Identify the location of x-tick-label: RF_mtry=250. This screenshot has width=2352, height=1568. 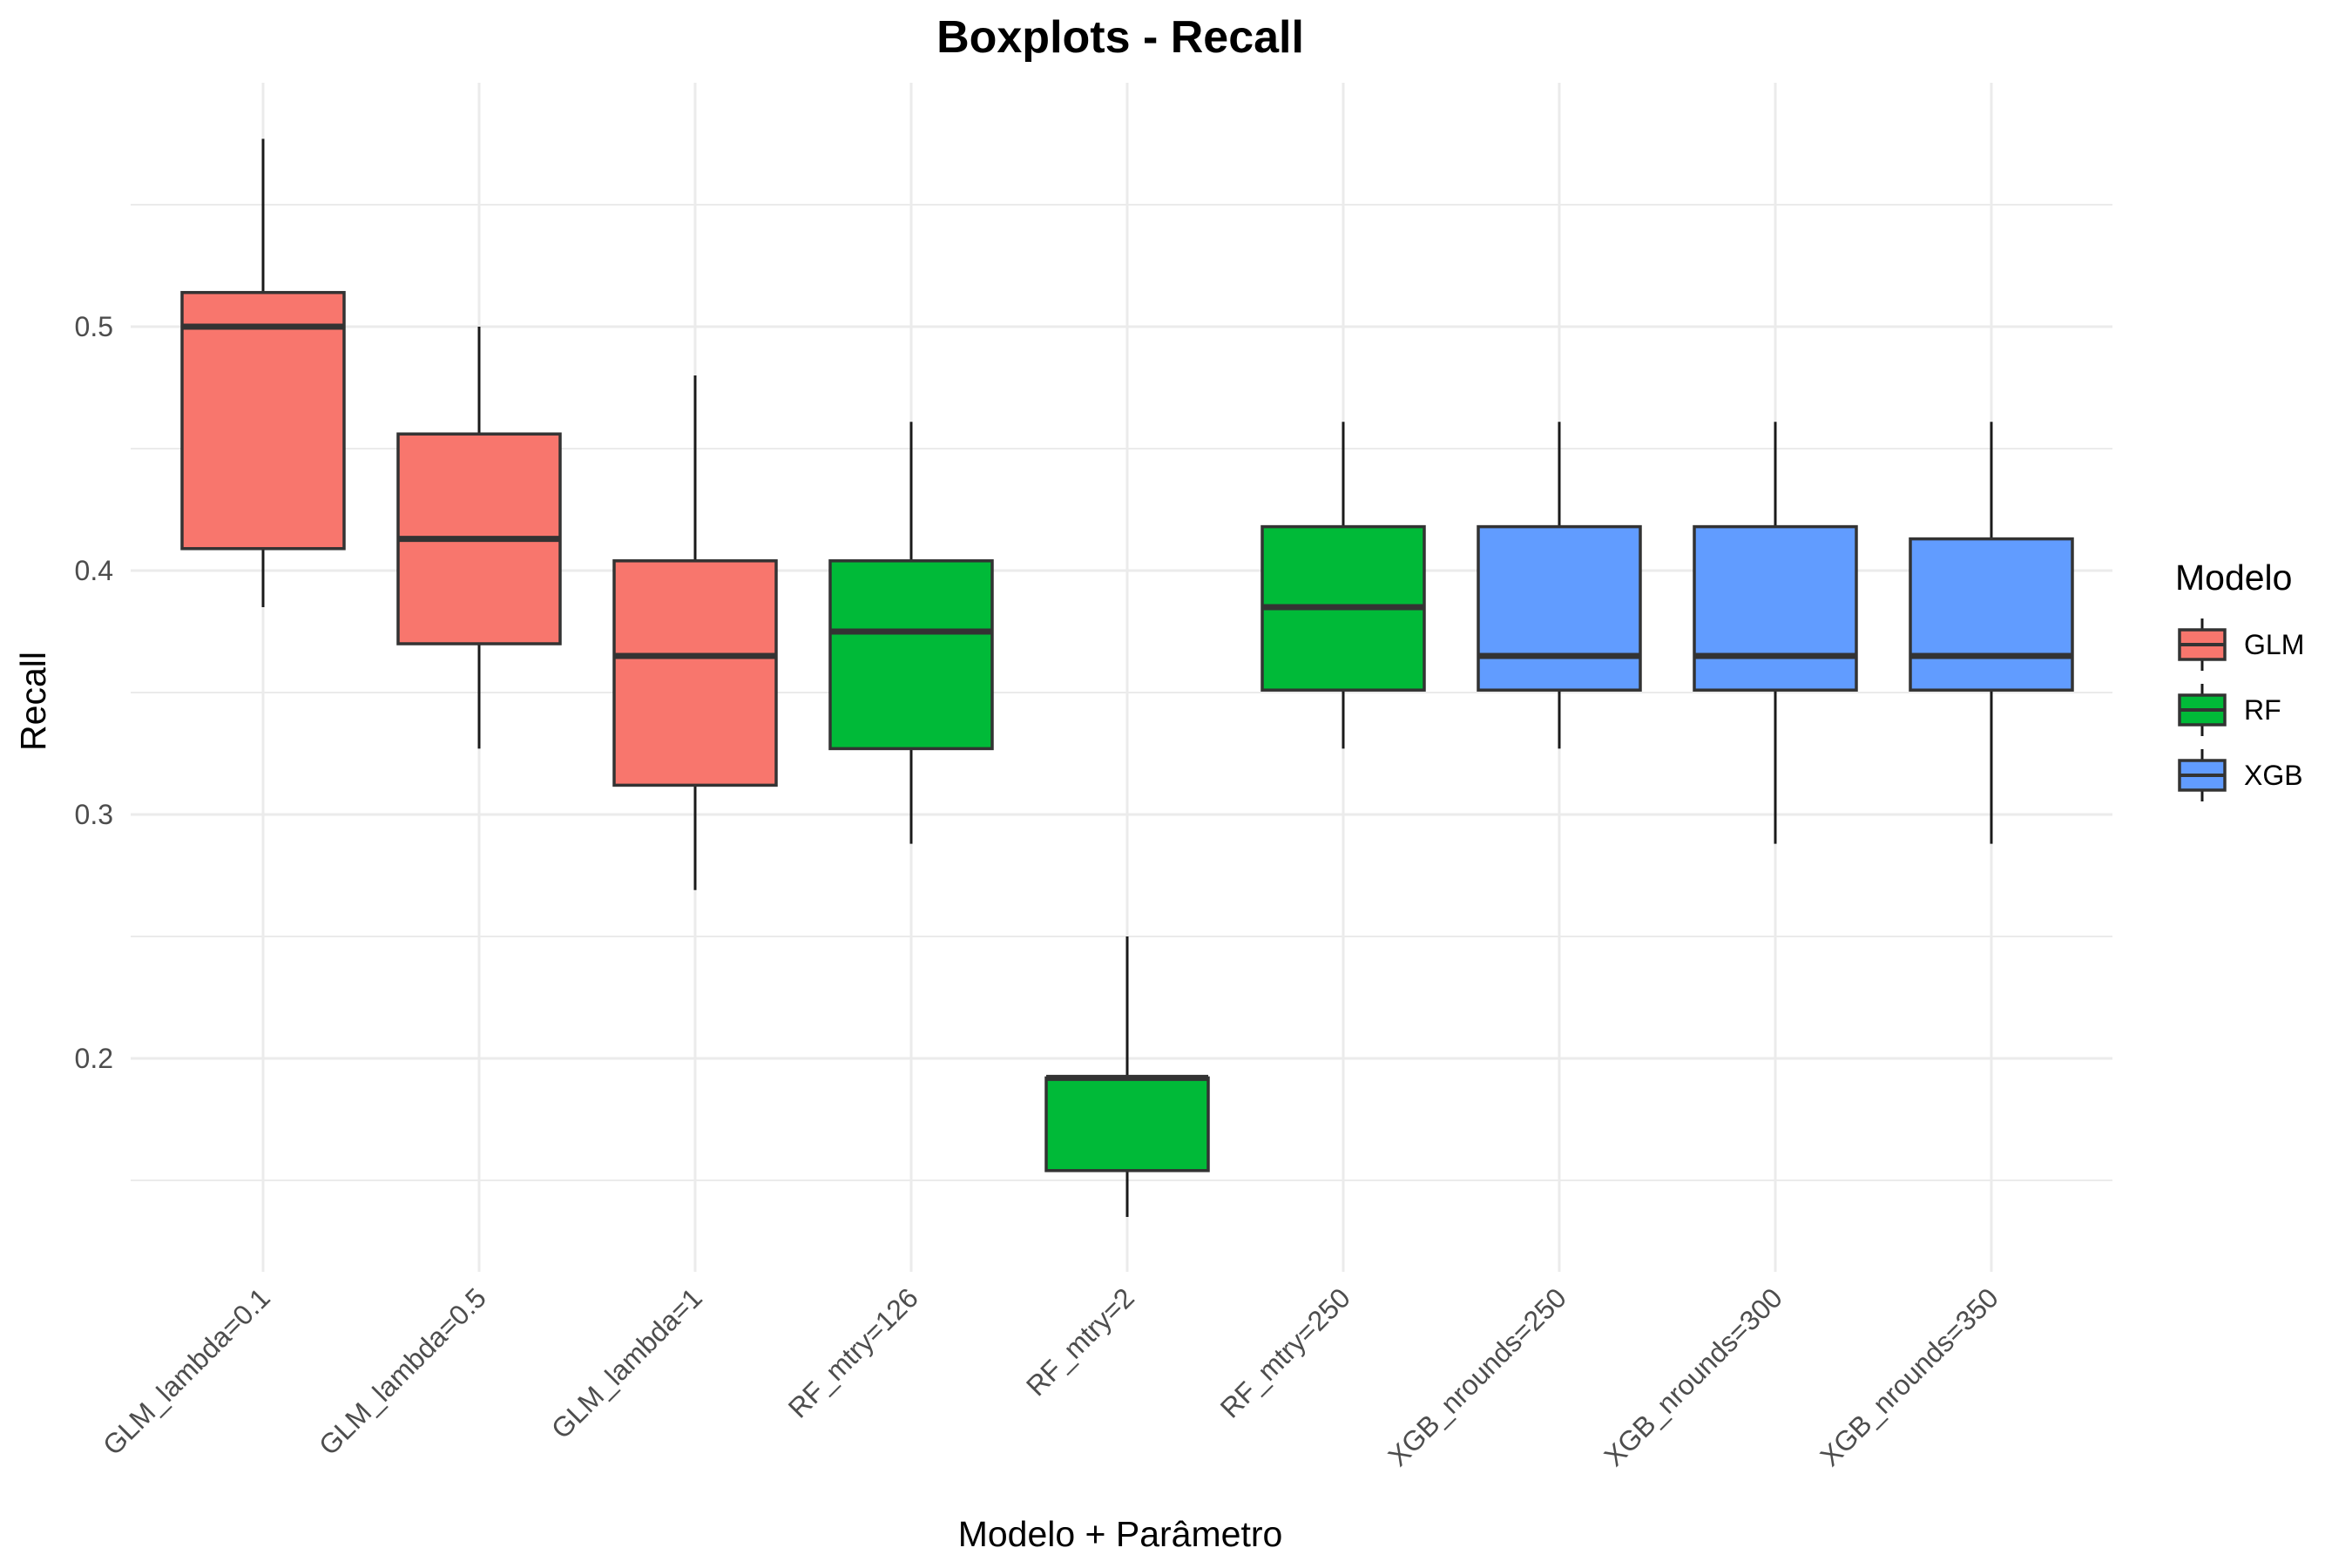
(1285, 1352).